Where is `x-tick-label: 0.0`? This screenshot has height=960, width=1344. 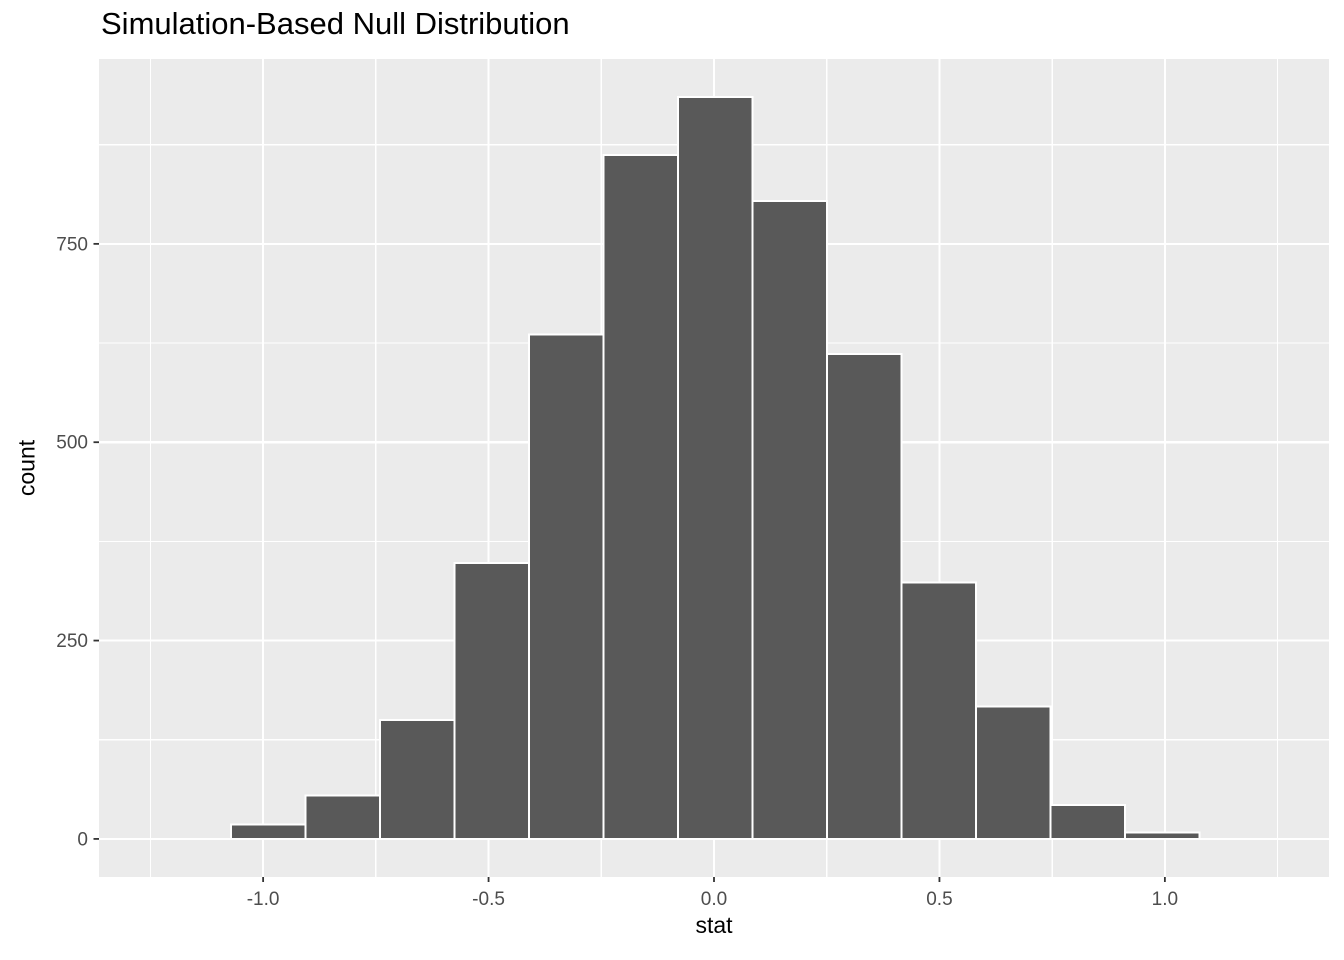 x-tick-label: 0.0 is located at coordinates (714, 899).